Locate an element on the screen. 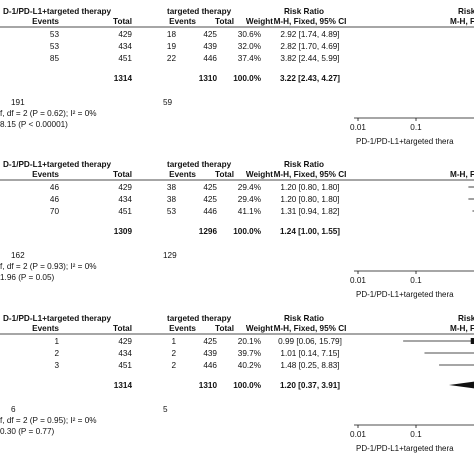  study-weight: 39.7% is located at coordinates (249, 353).